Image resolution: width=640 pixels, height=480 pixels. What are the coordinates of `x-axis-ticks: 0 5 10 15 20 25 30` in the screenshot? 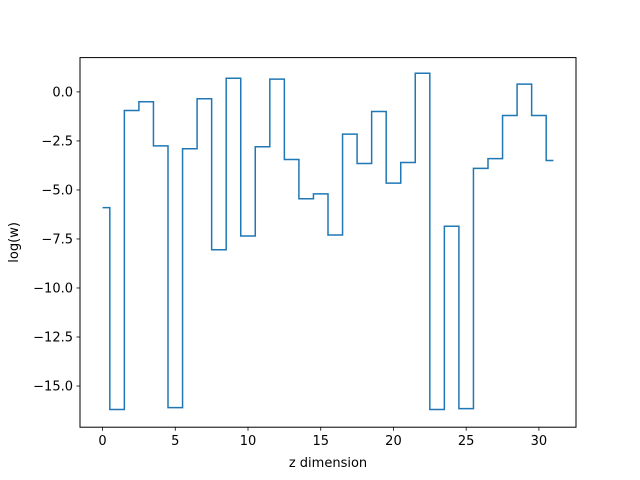 It's located at (322, 438).